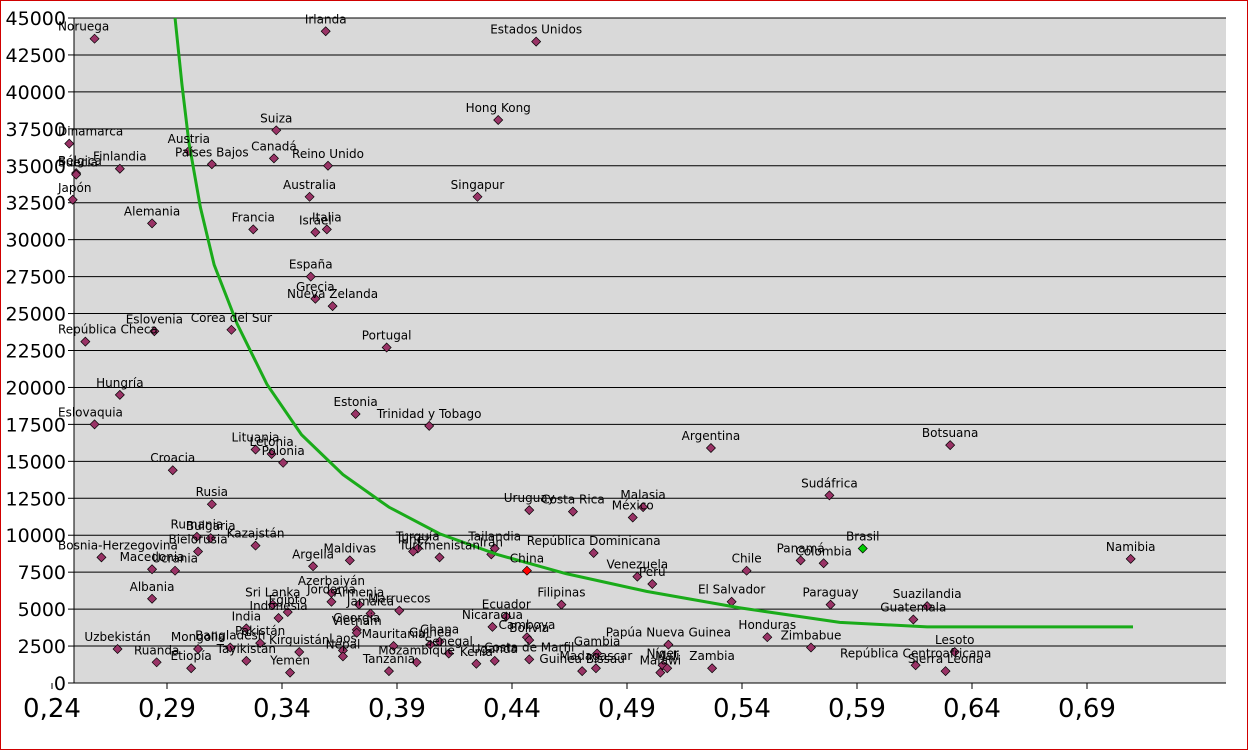 This screenshot has height=750, width=1248. I want to click on y-tick-label: 5000, so click(42, 610).